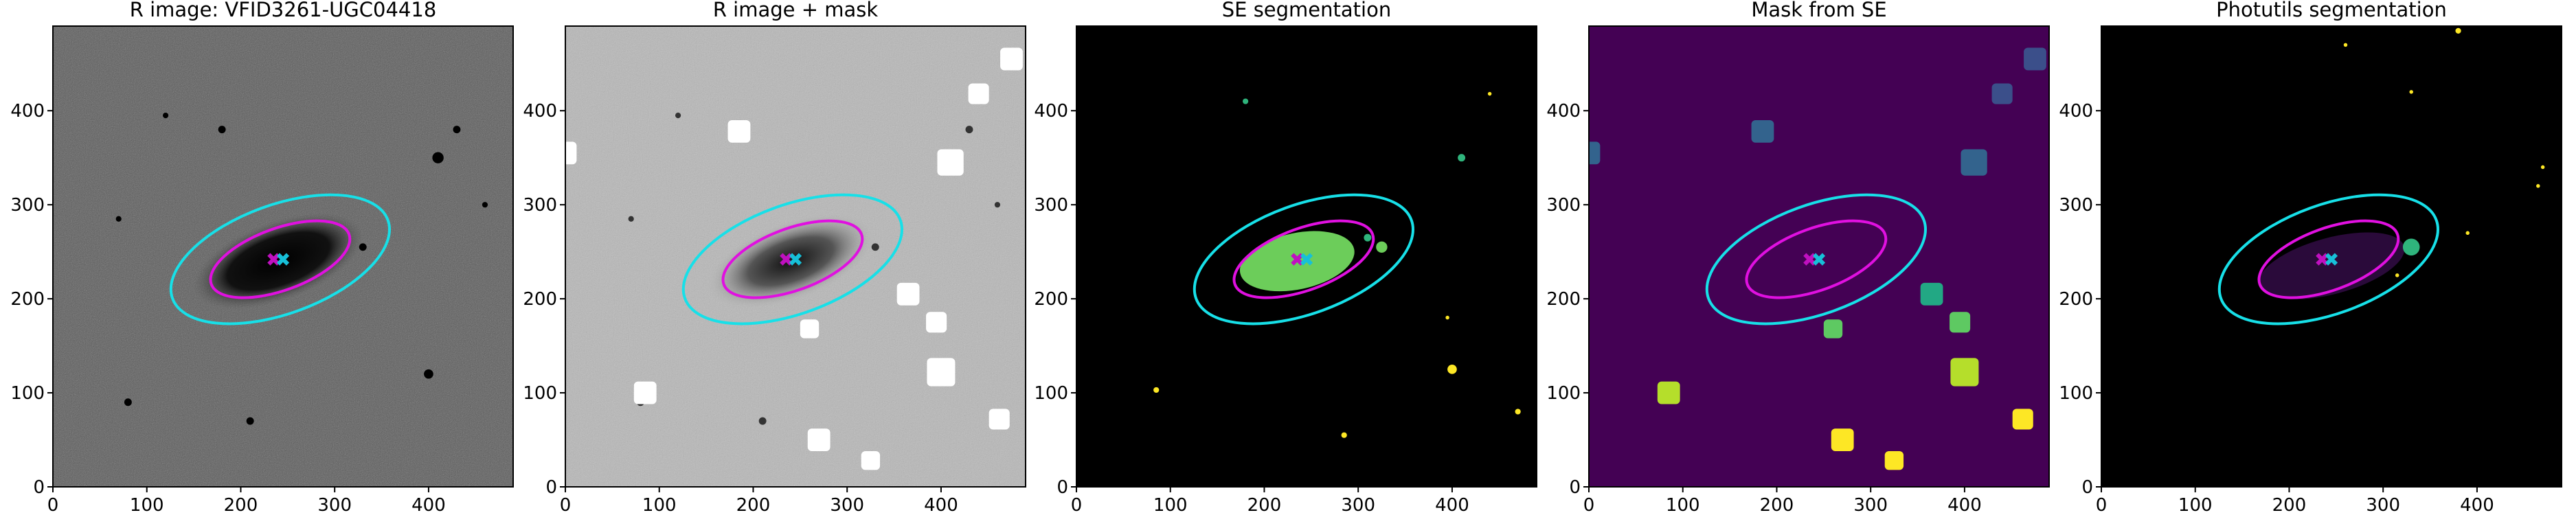 The image size is (2576, 515). Describe the element at coordinates (1306, 10) in the screenshot. I see `panel-title: SE segmentation` at that location.